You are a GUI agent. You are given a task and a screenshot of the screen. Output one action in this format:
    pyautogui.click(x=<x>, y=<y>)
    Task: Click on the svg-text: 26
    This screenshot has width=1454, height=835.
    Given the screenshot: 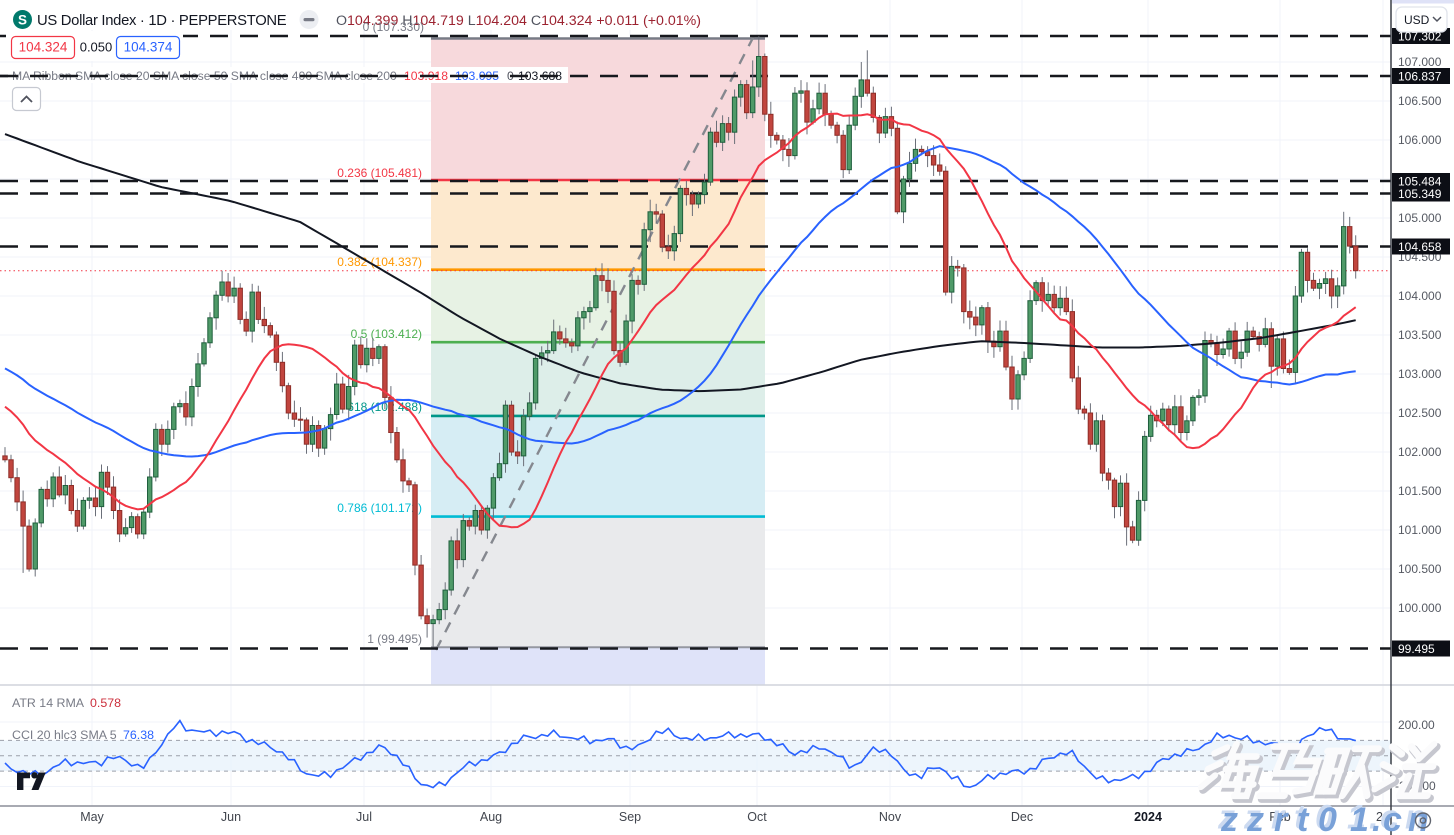 What is the action you would take?
    pyautogui.click(x=1383, y=817)
    